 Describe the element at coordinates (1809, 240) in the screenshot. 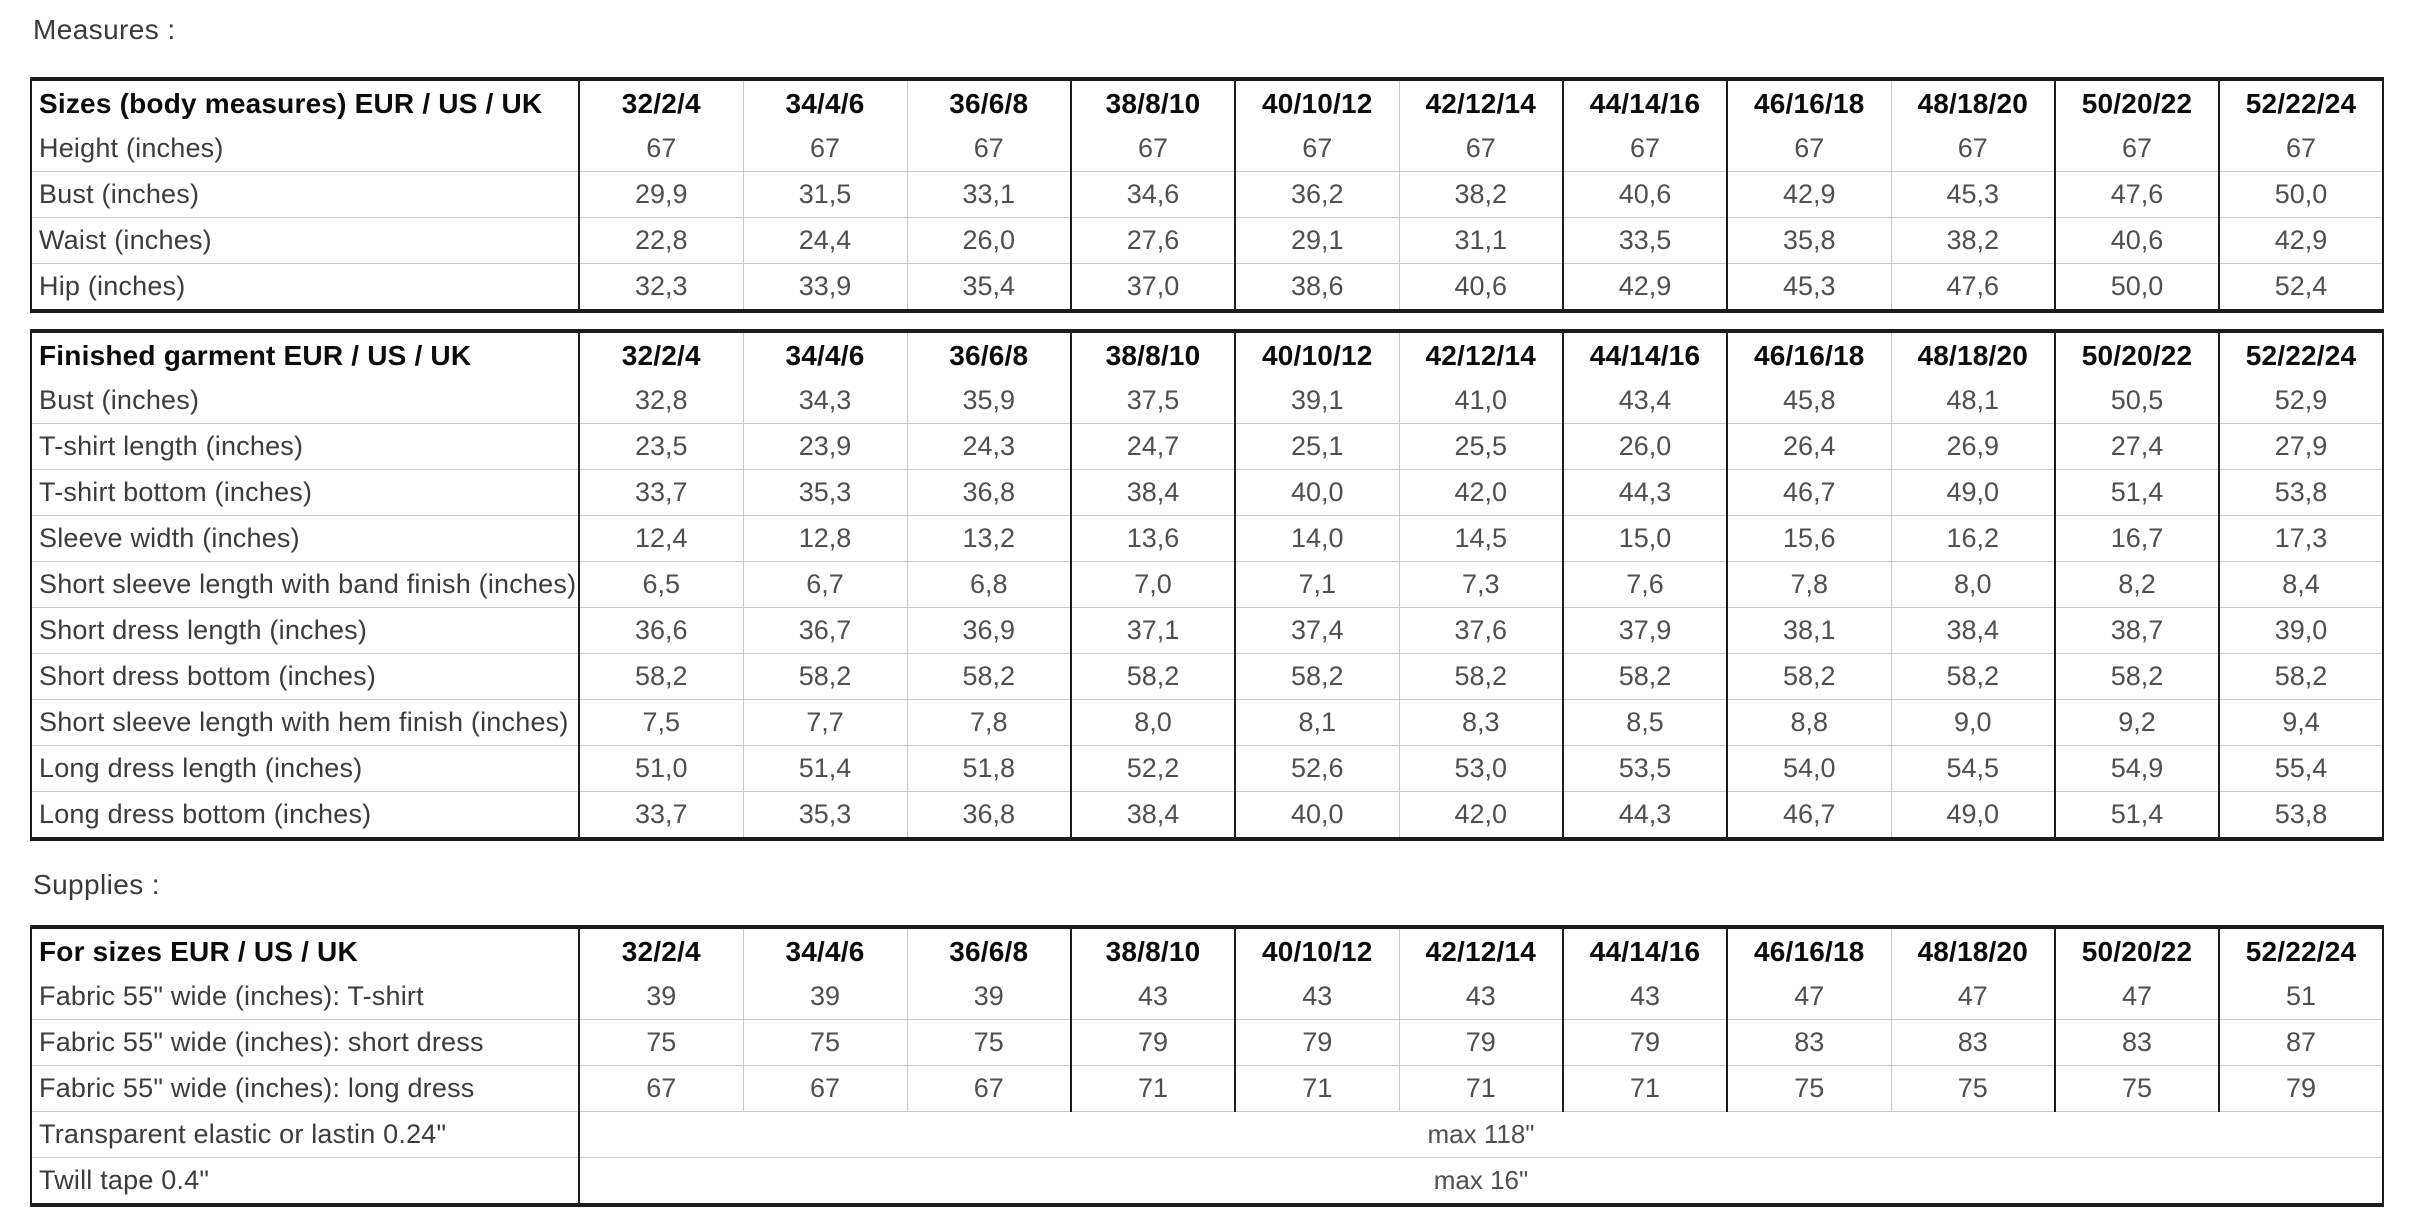

I see `value-cell: 35,8` at that location.